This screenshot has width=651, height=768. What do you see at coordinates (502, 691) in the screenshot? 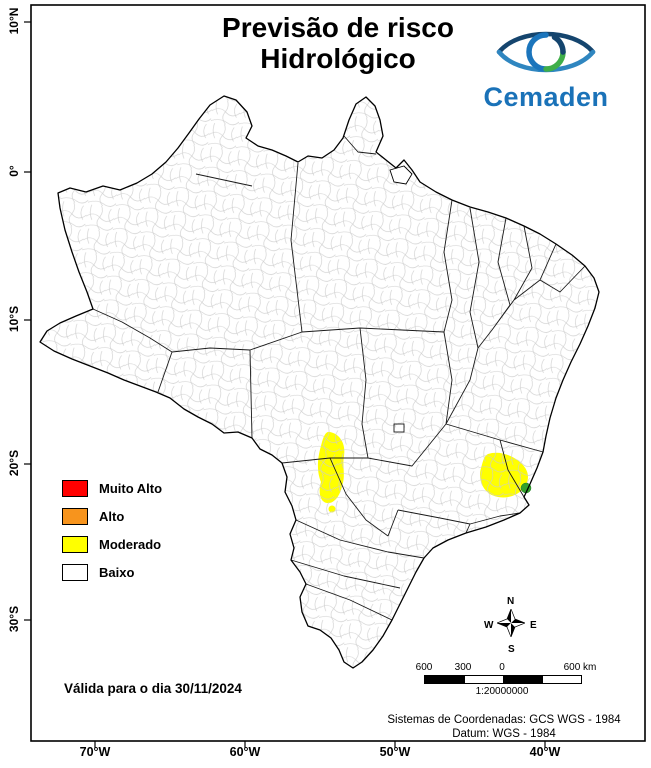
I see `scale-ratio: 1:20000000` at bounding box center [502, 691].